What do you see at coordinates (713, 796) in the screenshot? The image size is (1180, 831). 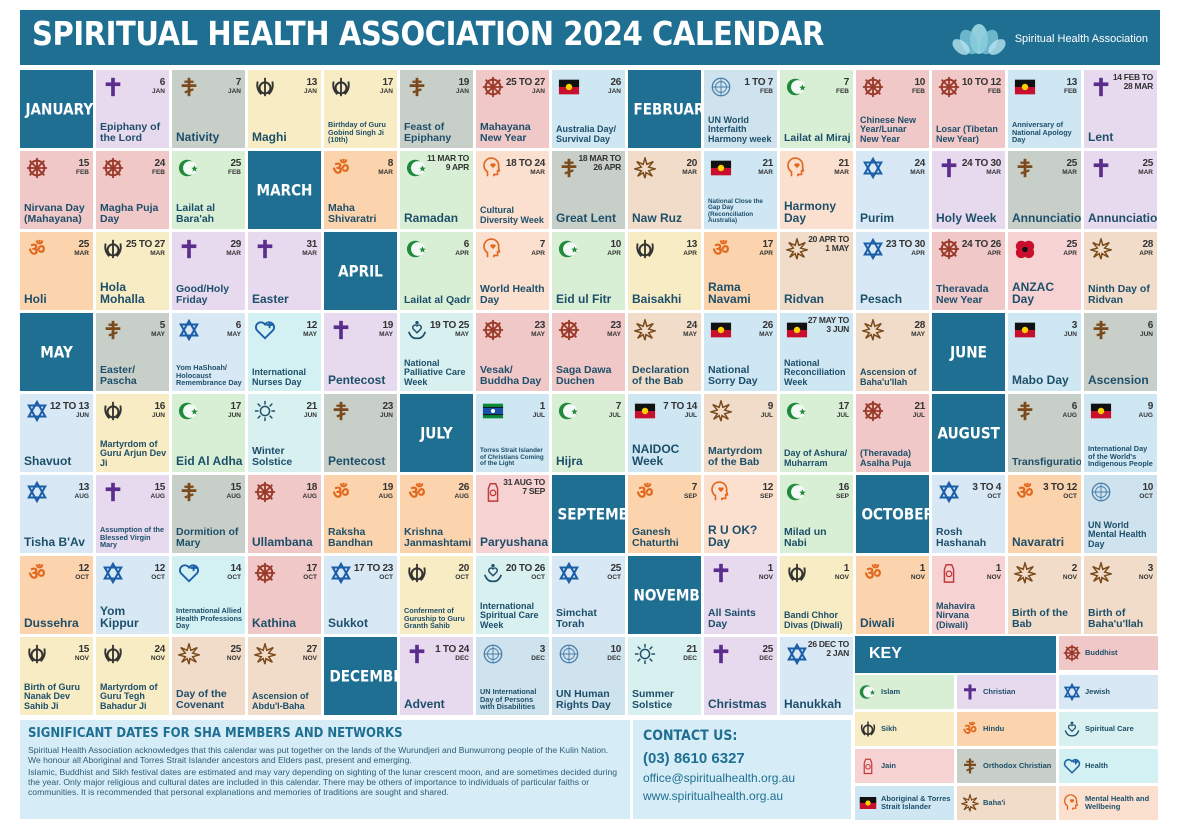 I see `contact-website: www.spiritualhealth.org.au` at bounding box center [713, 796].